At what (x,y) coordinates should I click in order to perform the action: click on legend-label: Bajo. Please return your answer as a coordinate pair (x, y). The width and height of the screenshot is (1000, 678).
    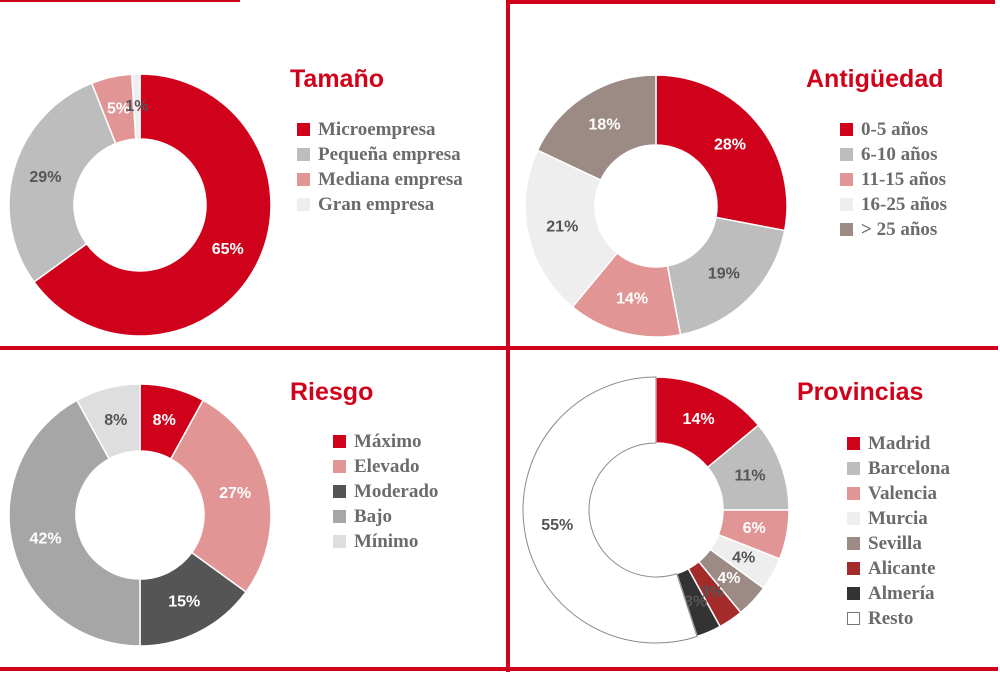
    Looking at the image, I should click on (373, 516).